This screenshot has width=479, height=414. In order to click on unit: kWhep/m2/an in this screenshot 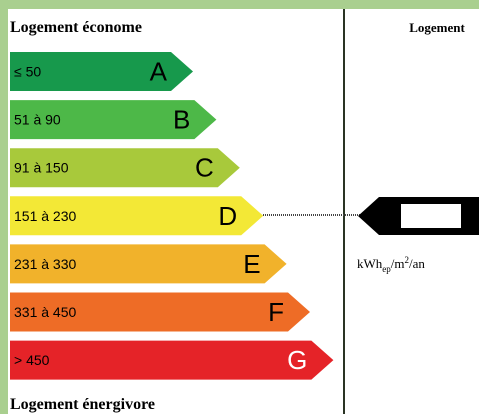, I will do `click(391, 264)`.